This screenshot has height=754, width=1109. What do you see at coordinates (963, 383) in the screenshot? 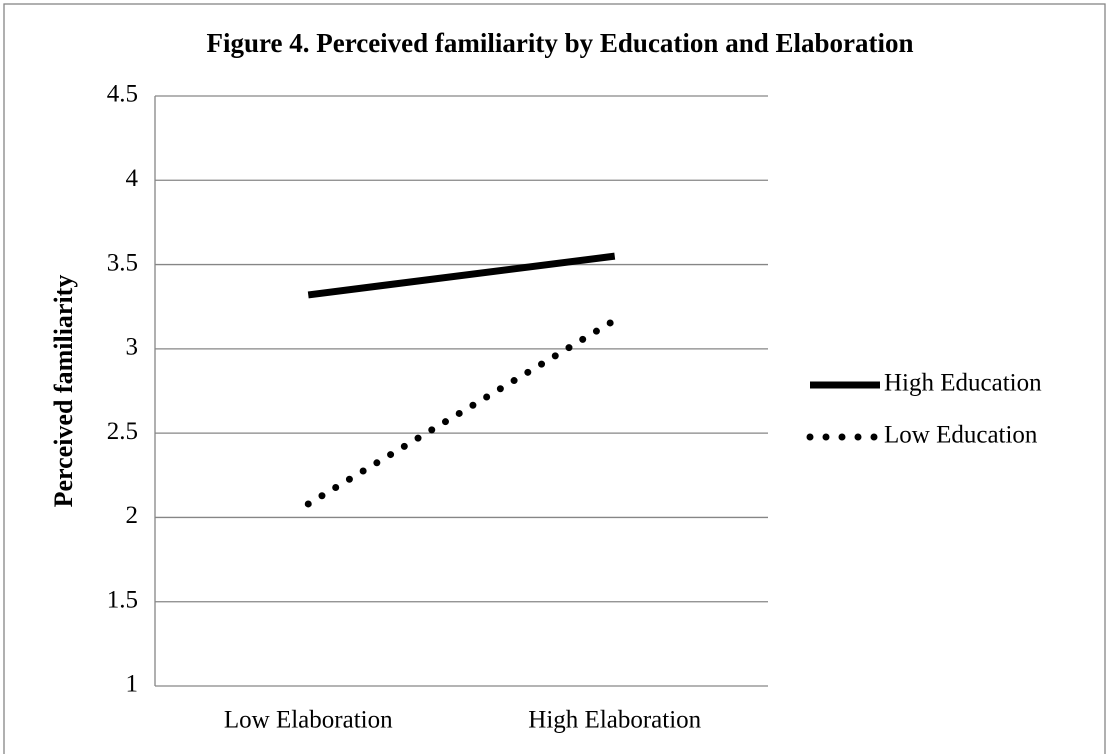
I see `legend-label: High Education` at bounding box center [963, 383].